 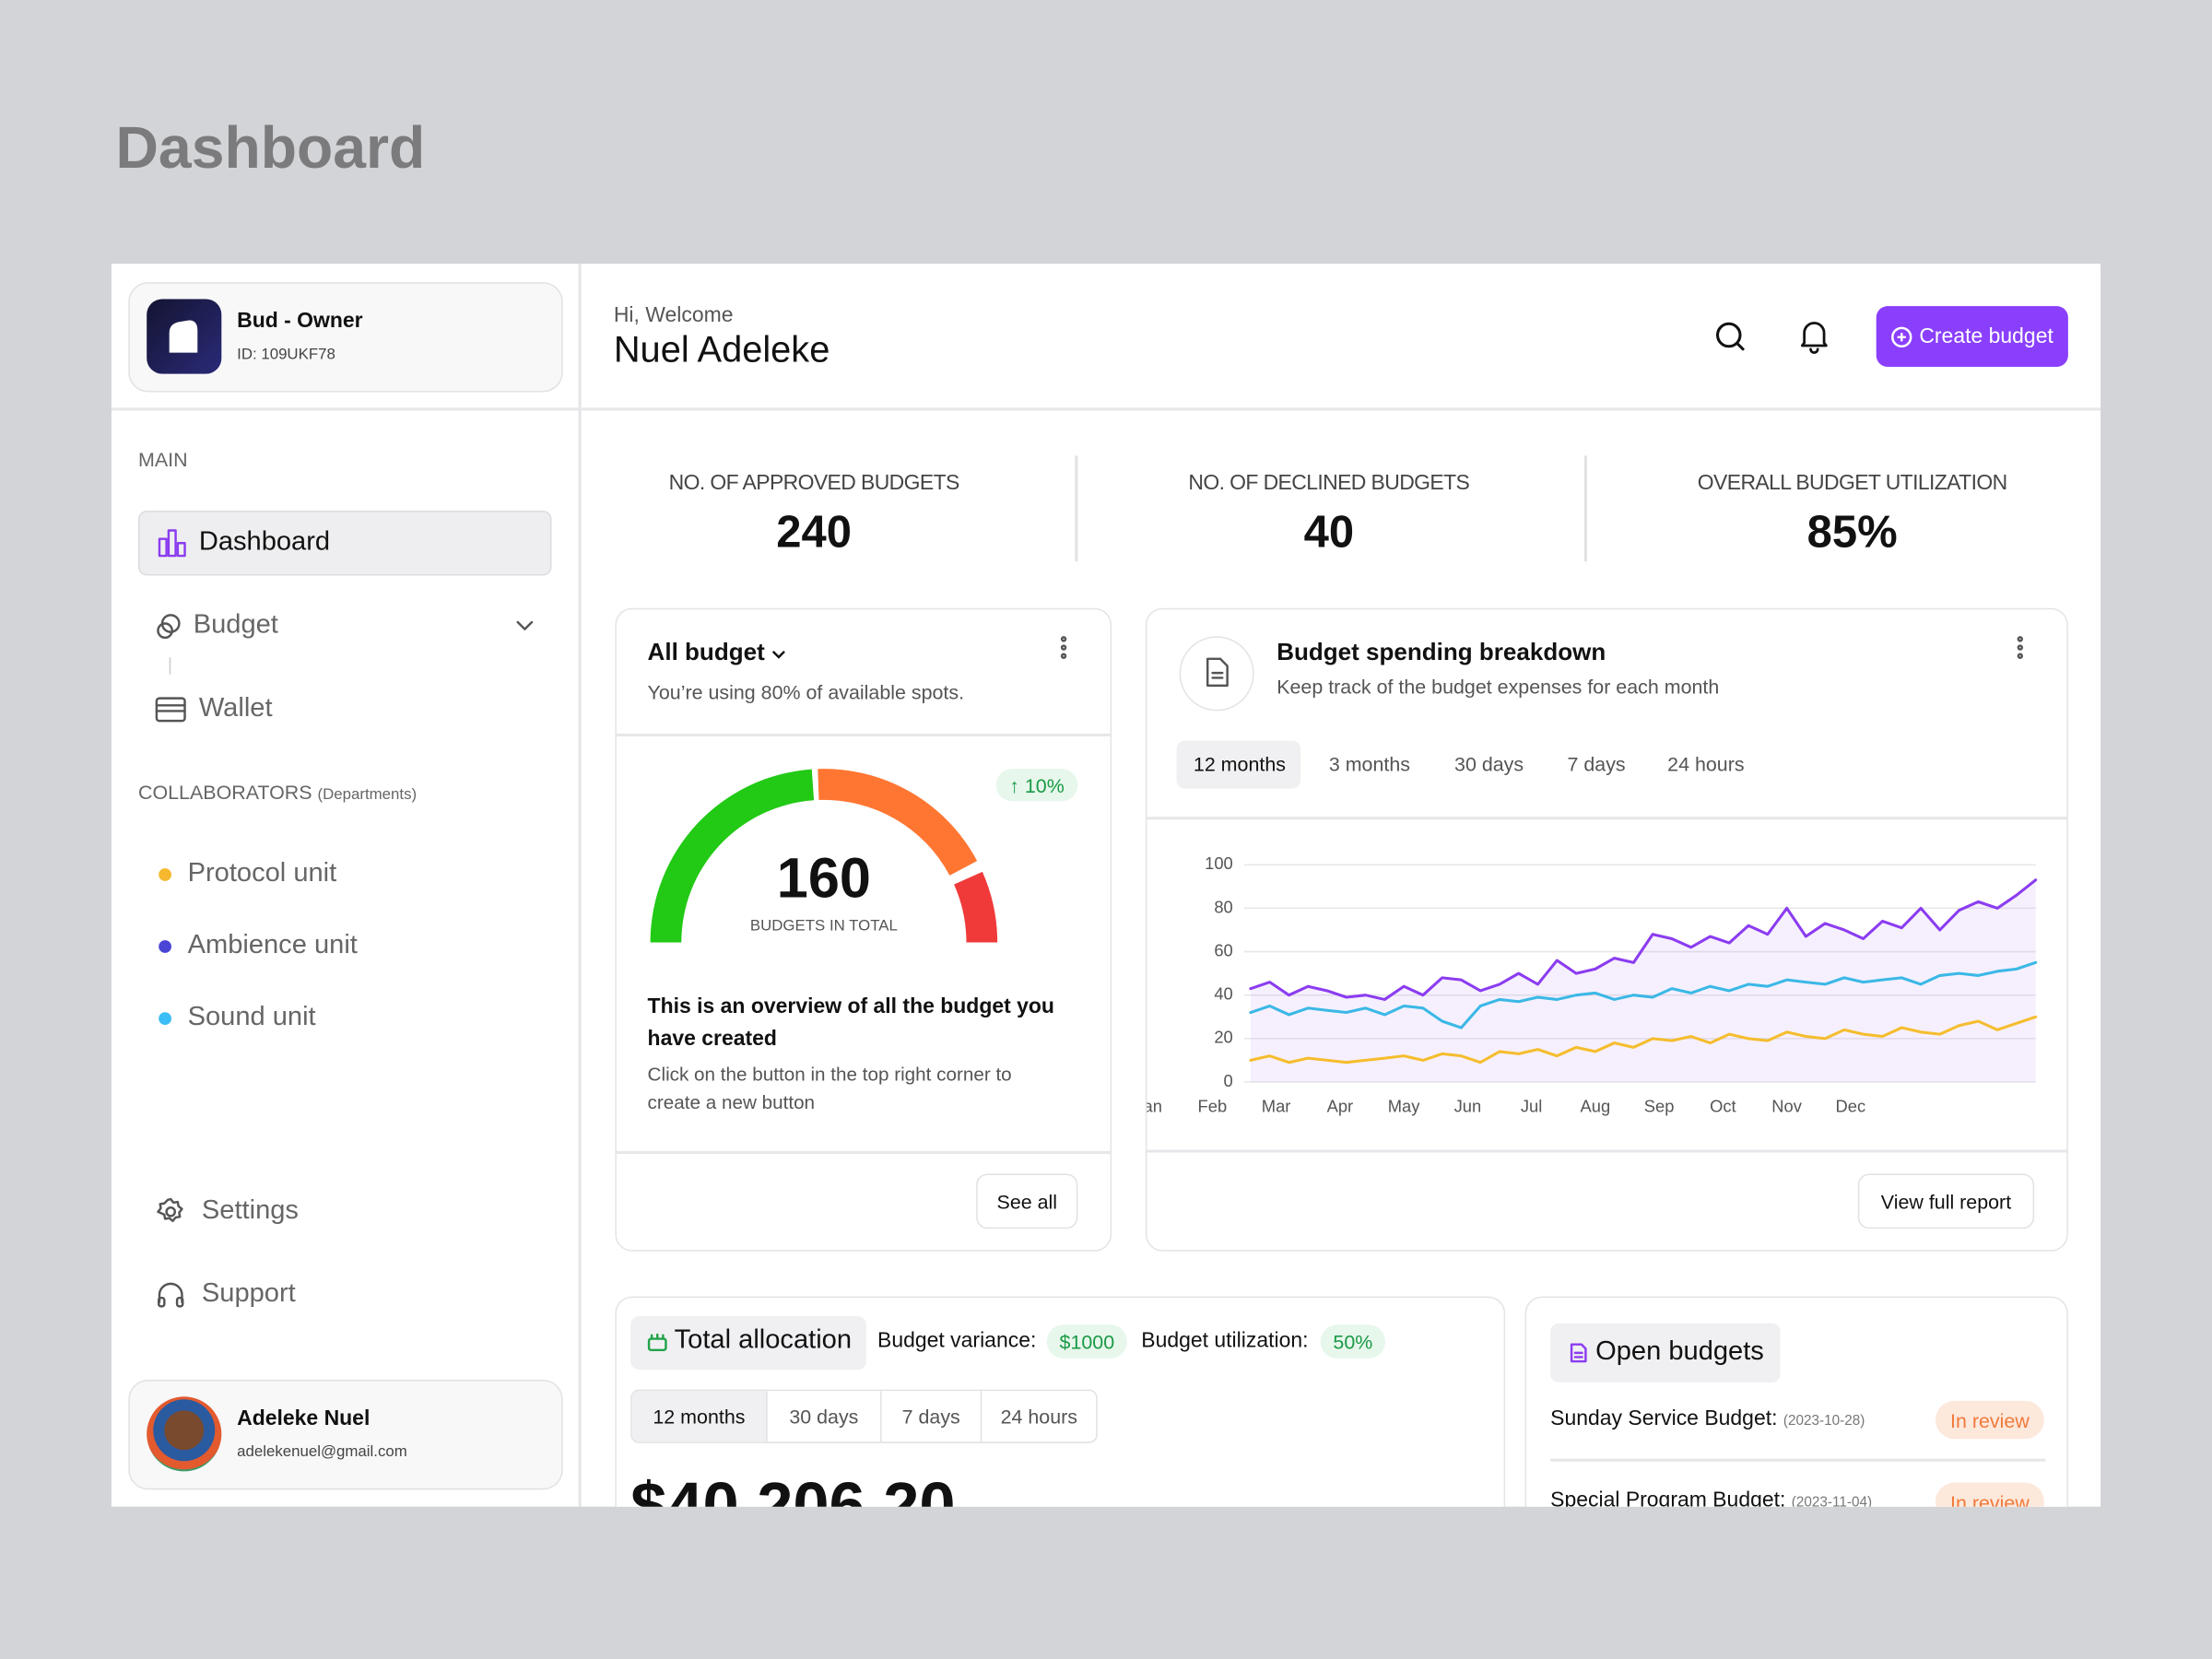 What do you see at coordinates (706, 652) in the screenshot?
I see `card-title-text: All budget` at bounding box center [706, 652].